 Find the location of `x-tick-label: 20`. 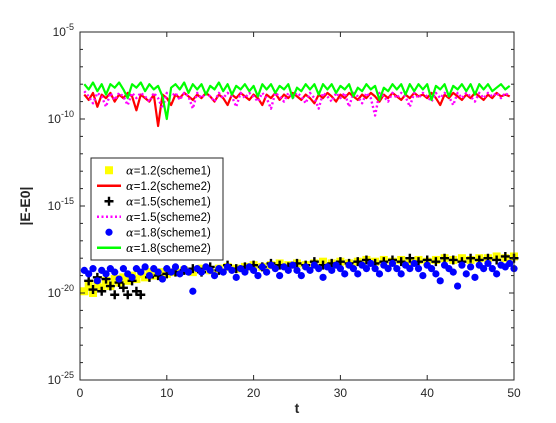

x-tick-label: 20 is located at coordinates (254, 393).